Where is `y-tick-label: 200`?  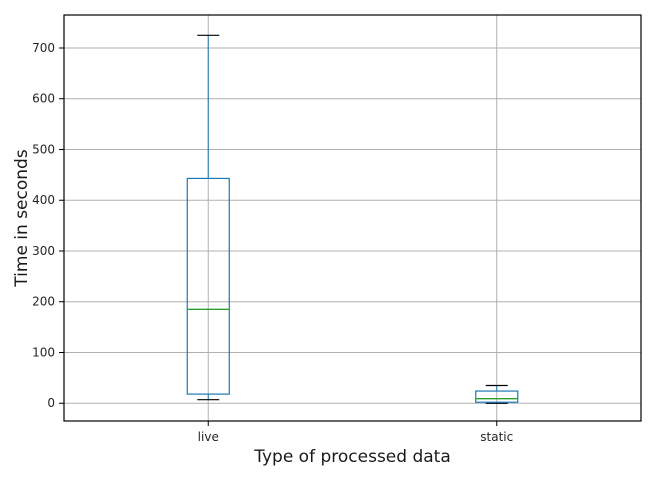 y-tick-label: 200 is located at coordinates (43, 302).